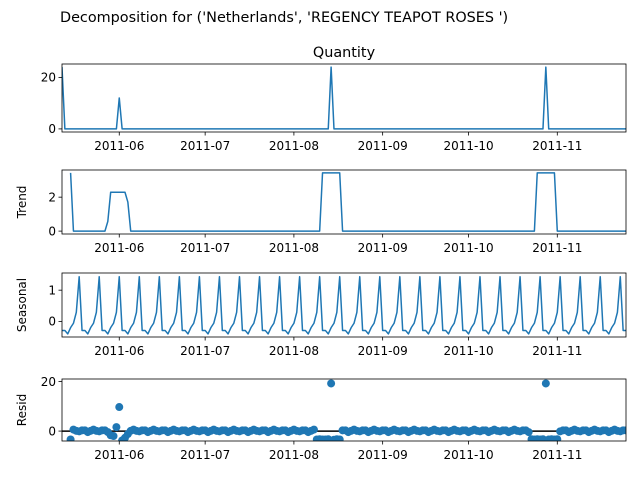 The height and width of the screenshot is (480, 640). What do you see at coordinates (344, 53) in the screenshot?
I see `panel-title: Quantity` at bounding box center [344, 53].